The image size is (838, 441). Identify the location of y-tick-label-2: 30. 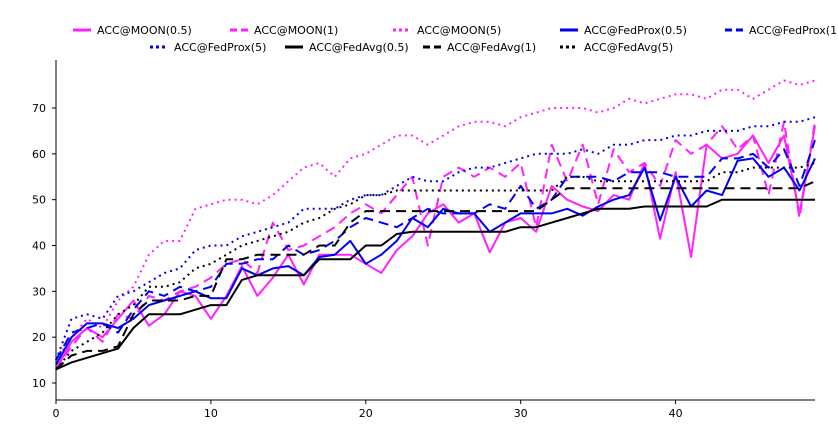
(39, 291).